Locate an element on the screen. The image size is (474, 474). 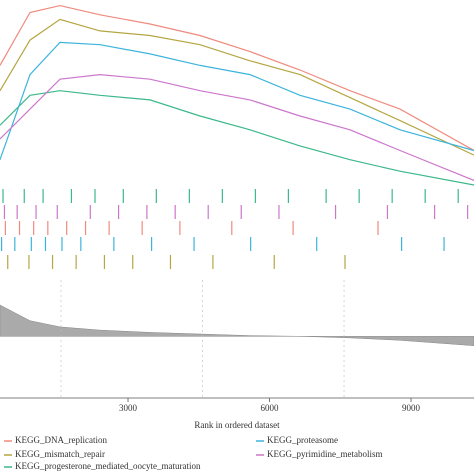
legend-label: KEGG_mismatch_repair is located at coordinates (60, 454).